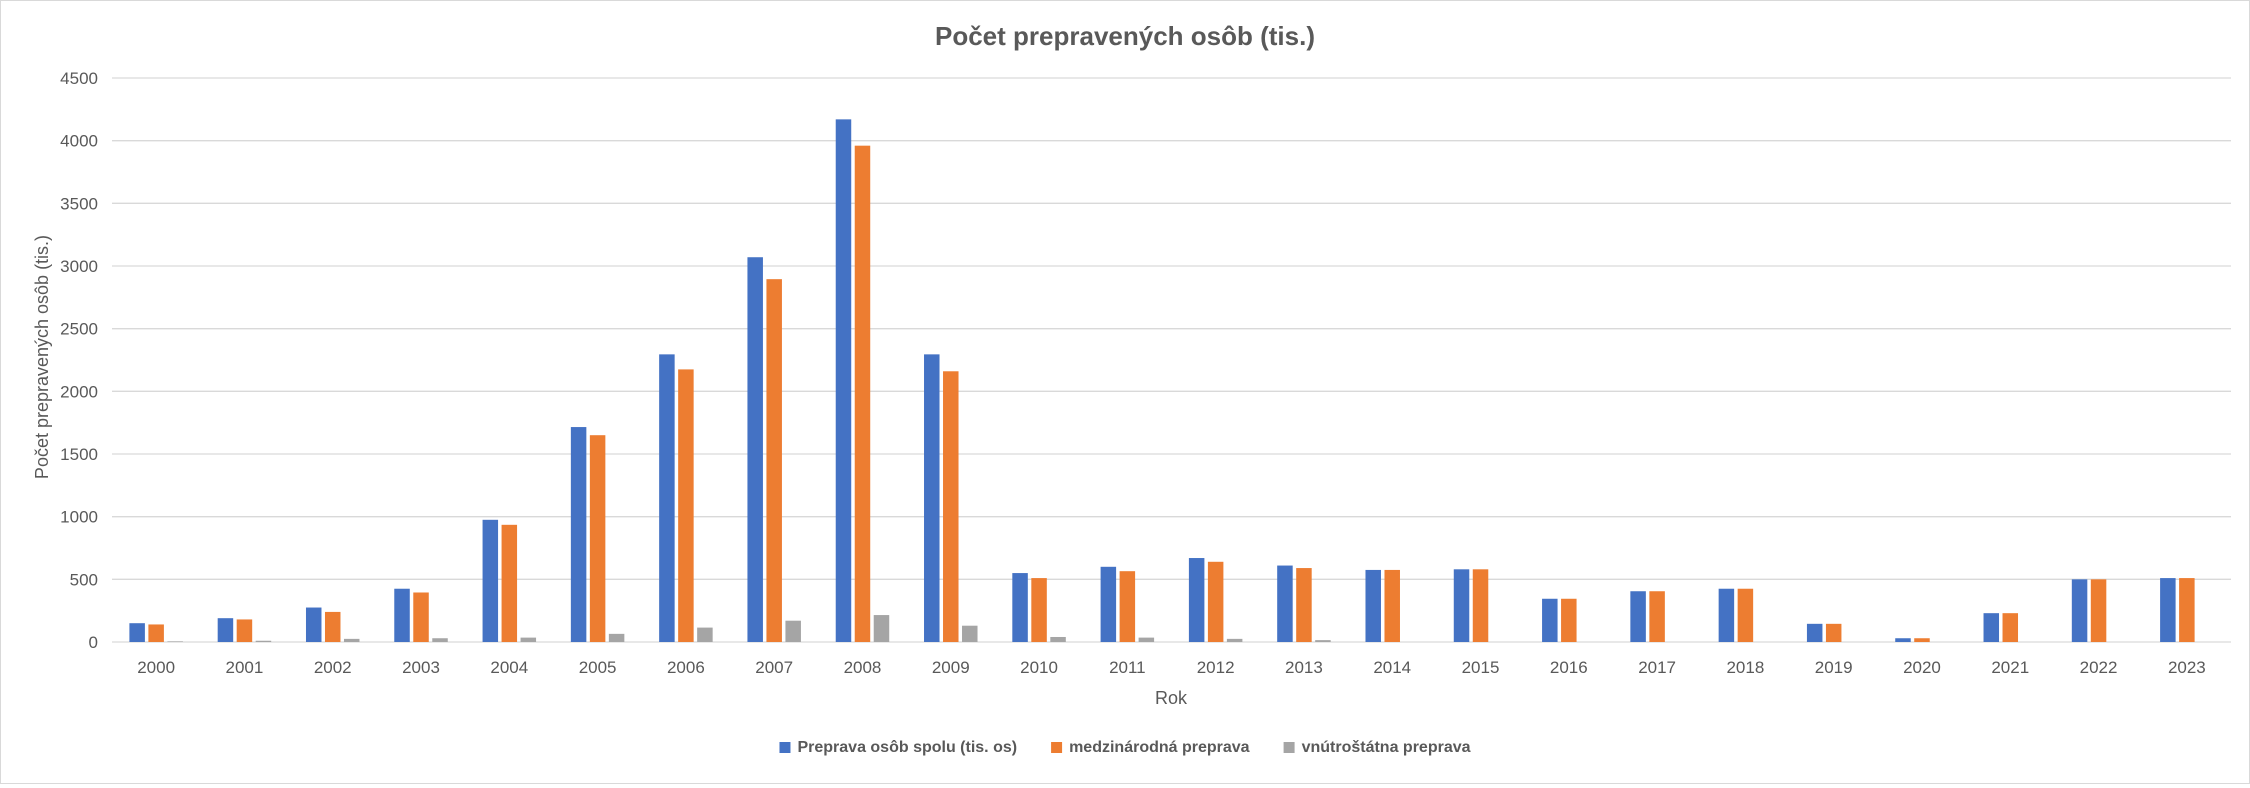 The image size is (2250, 788). I want to click on bar-series-1-2019, so click(1814, 632).